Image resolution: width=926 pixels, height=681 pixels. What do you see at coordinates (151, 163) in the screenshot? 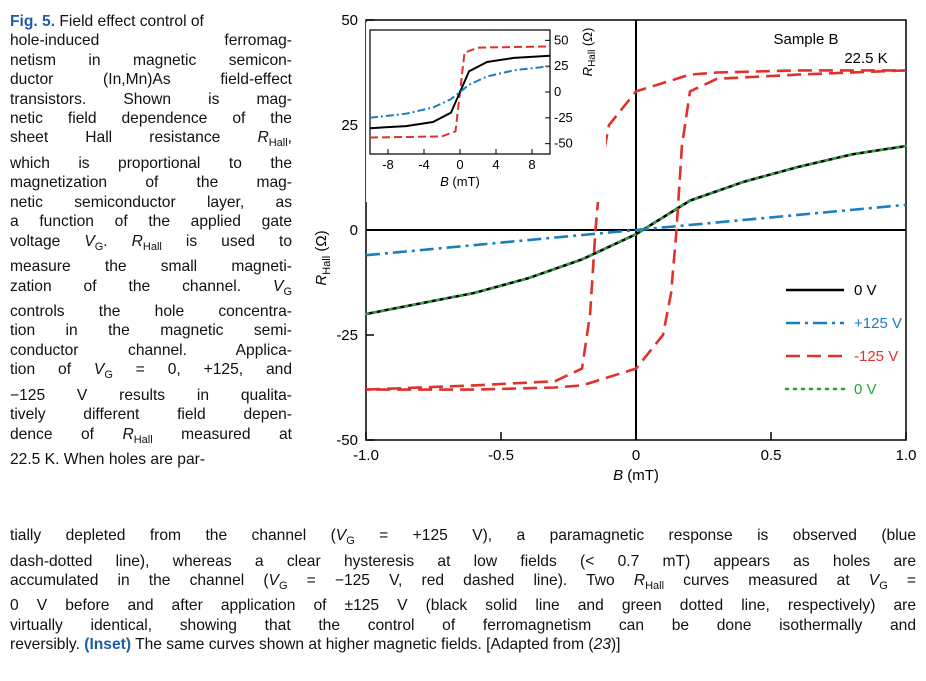
I see `caption-line: which is proportional to the` at bounding box center [151, 163].